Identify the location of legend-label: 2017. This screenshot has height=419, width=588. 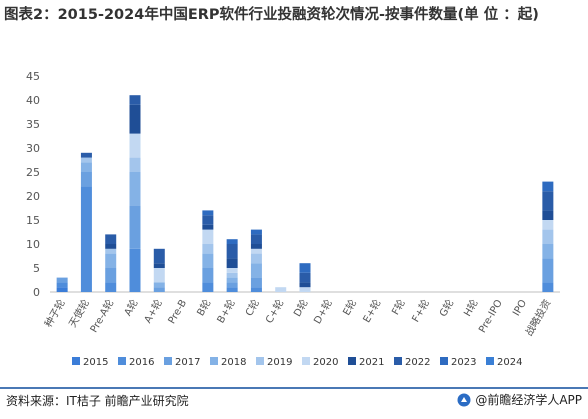
(187, 362).